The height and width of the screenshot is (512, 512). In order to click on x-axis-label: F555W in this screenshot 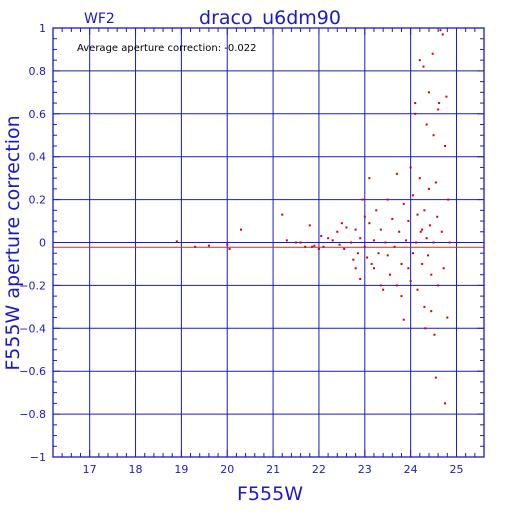, I will do `click(270, 494)`.